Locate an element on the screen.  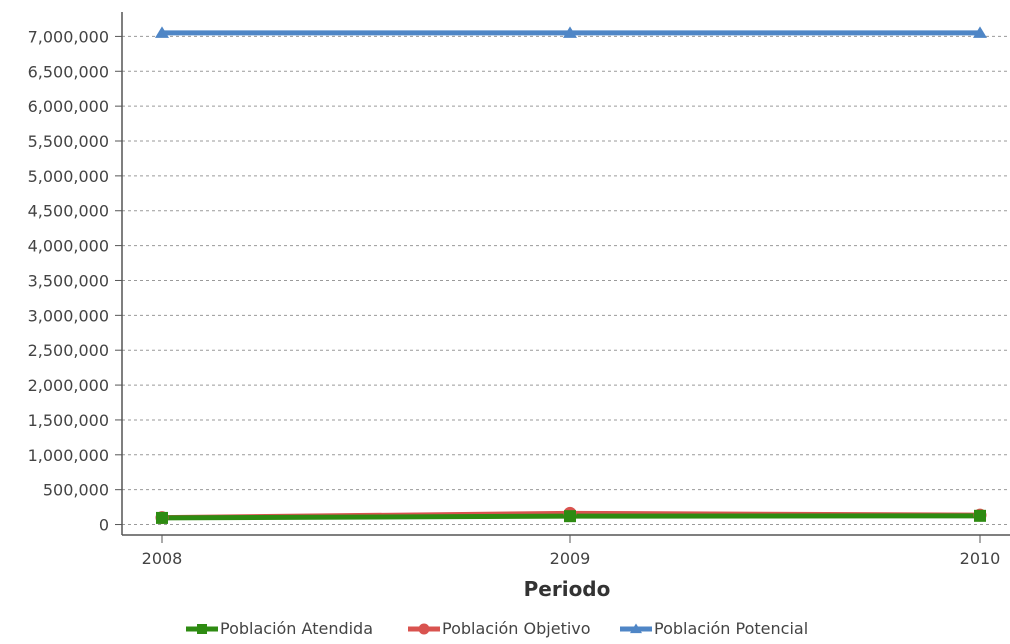
y-tick-label: 2,500,000 is located at coordinates (68, 350).